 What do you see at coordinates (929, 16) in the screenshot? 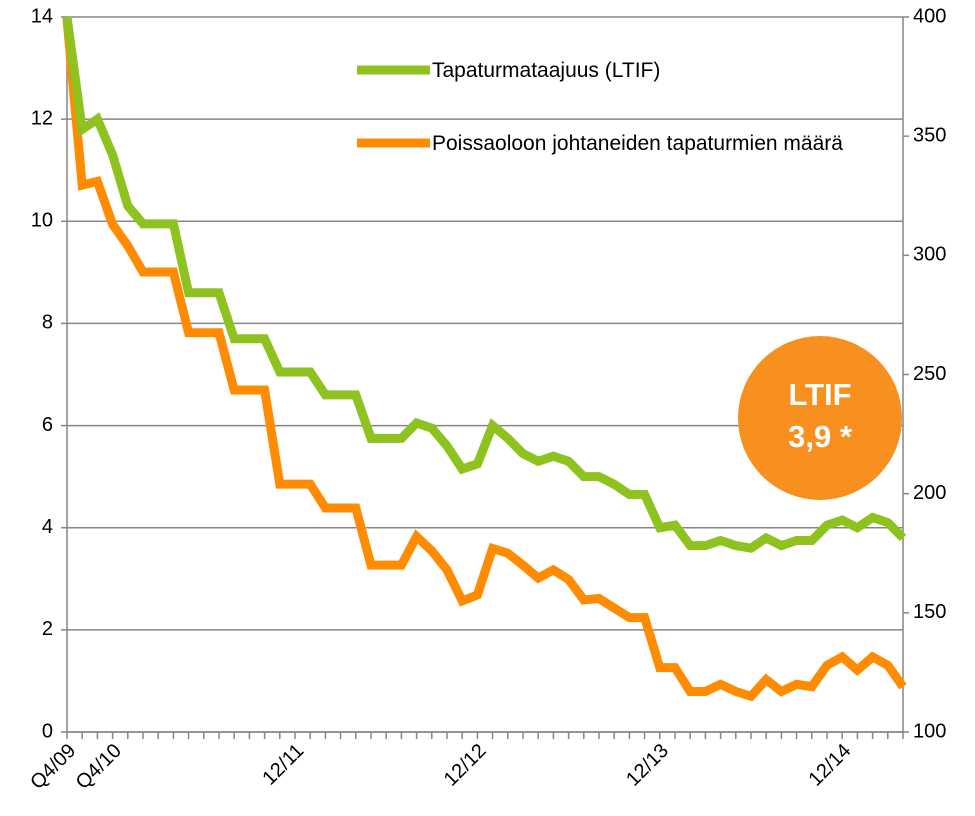
I see `y2-tick-label: 400` at bounding box center [929, 16].